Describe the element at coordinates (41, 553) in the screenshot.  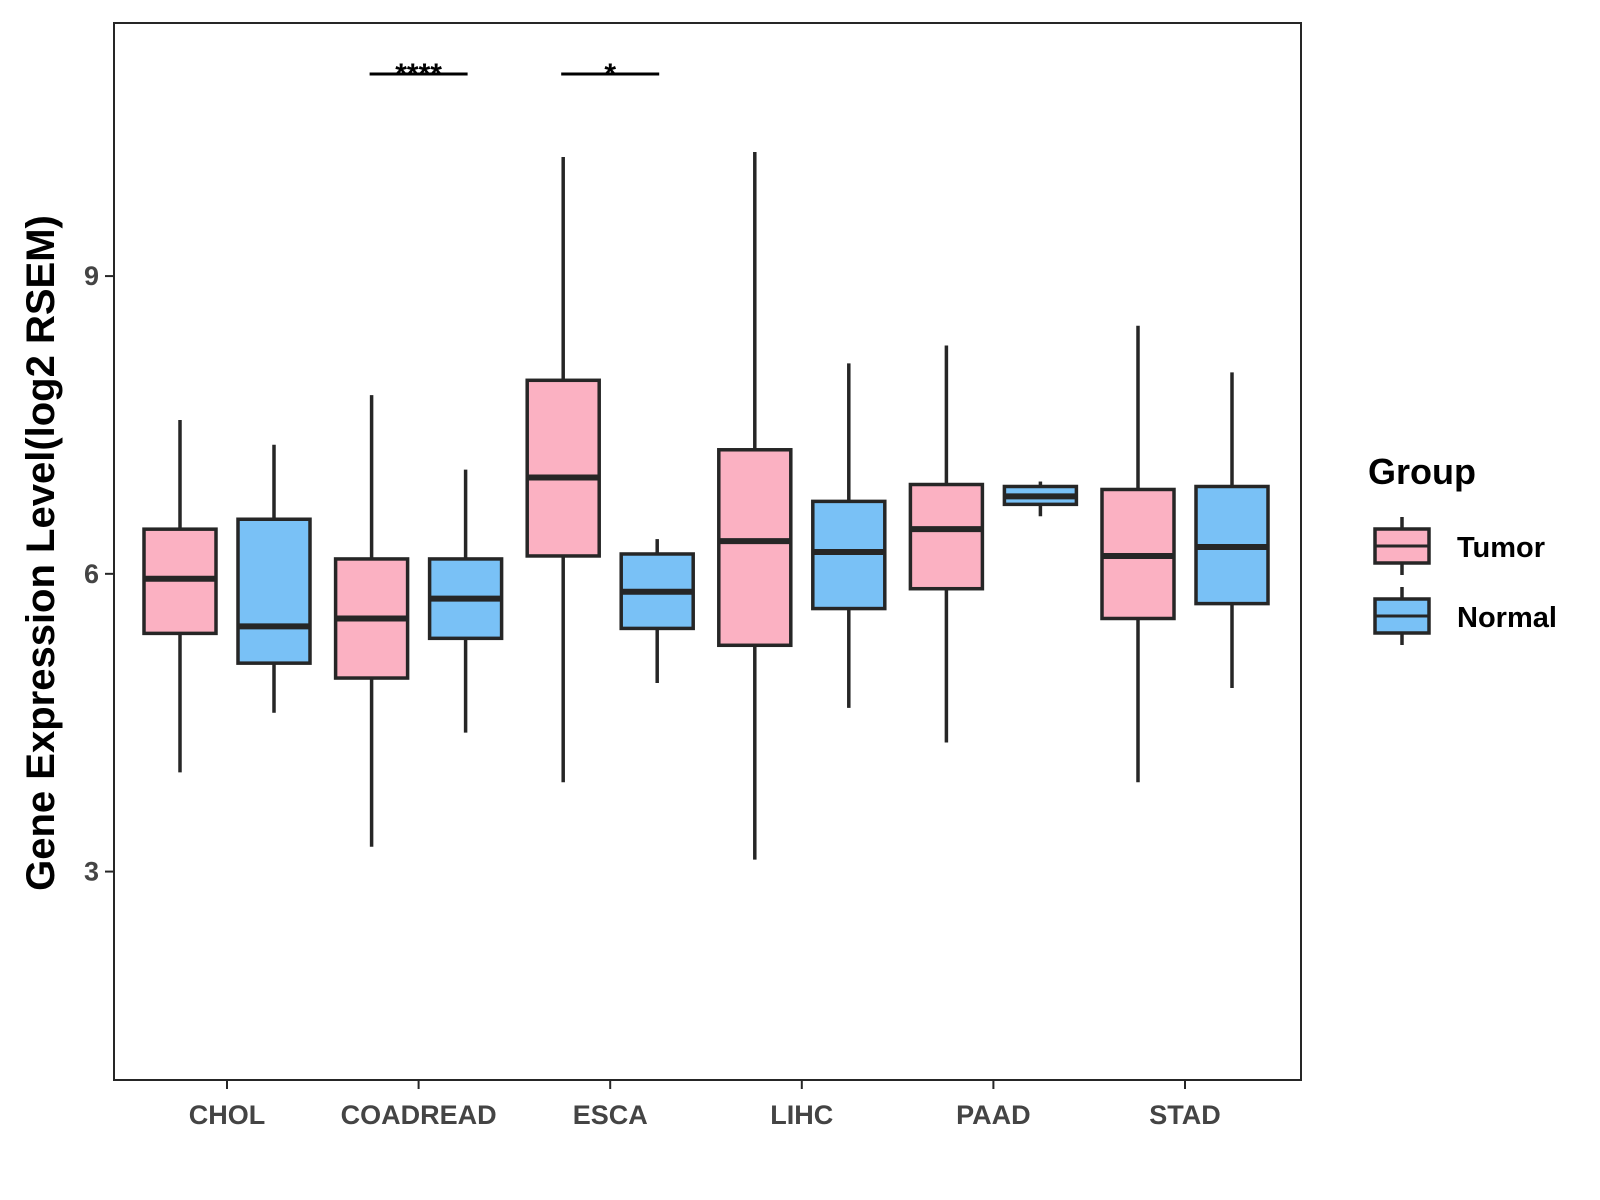
I see `y-axis-title: Gene Expression Level(log2 RSEM)` at that location.